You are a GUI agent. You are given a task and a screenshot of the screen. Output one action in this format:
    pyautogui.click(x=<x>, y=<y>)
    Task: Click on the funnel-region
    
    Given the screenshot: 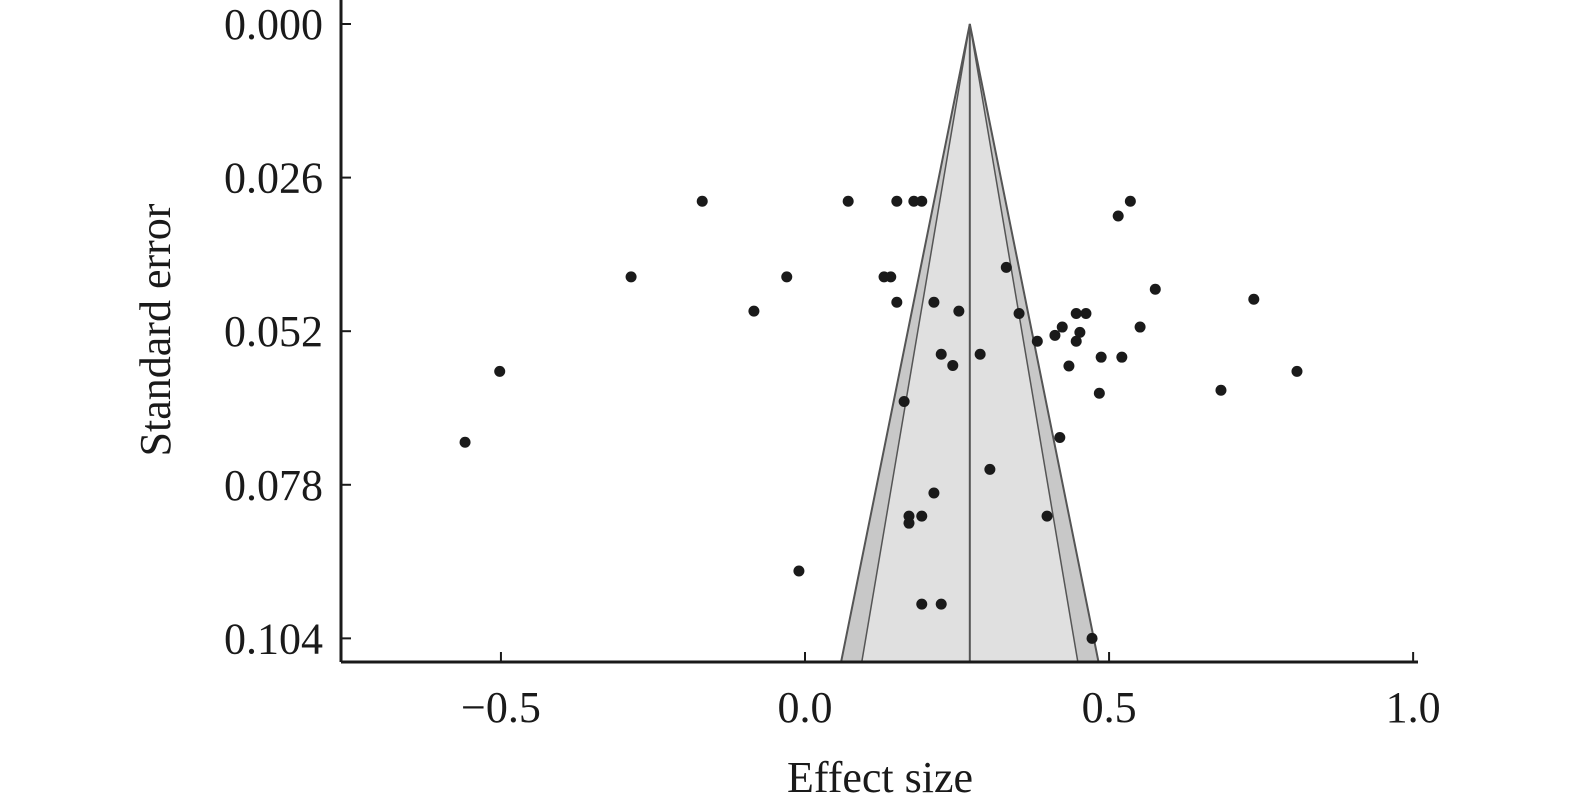 What is the action you would take?
    pyautogui.click(x=969, y=343)
    